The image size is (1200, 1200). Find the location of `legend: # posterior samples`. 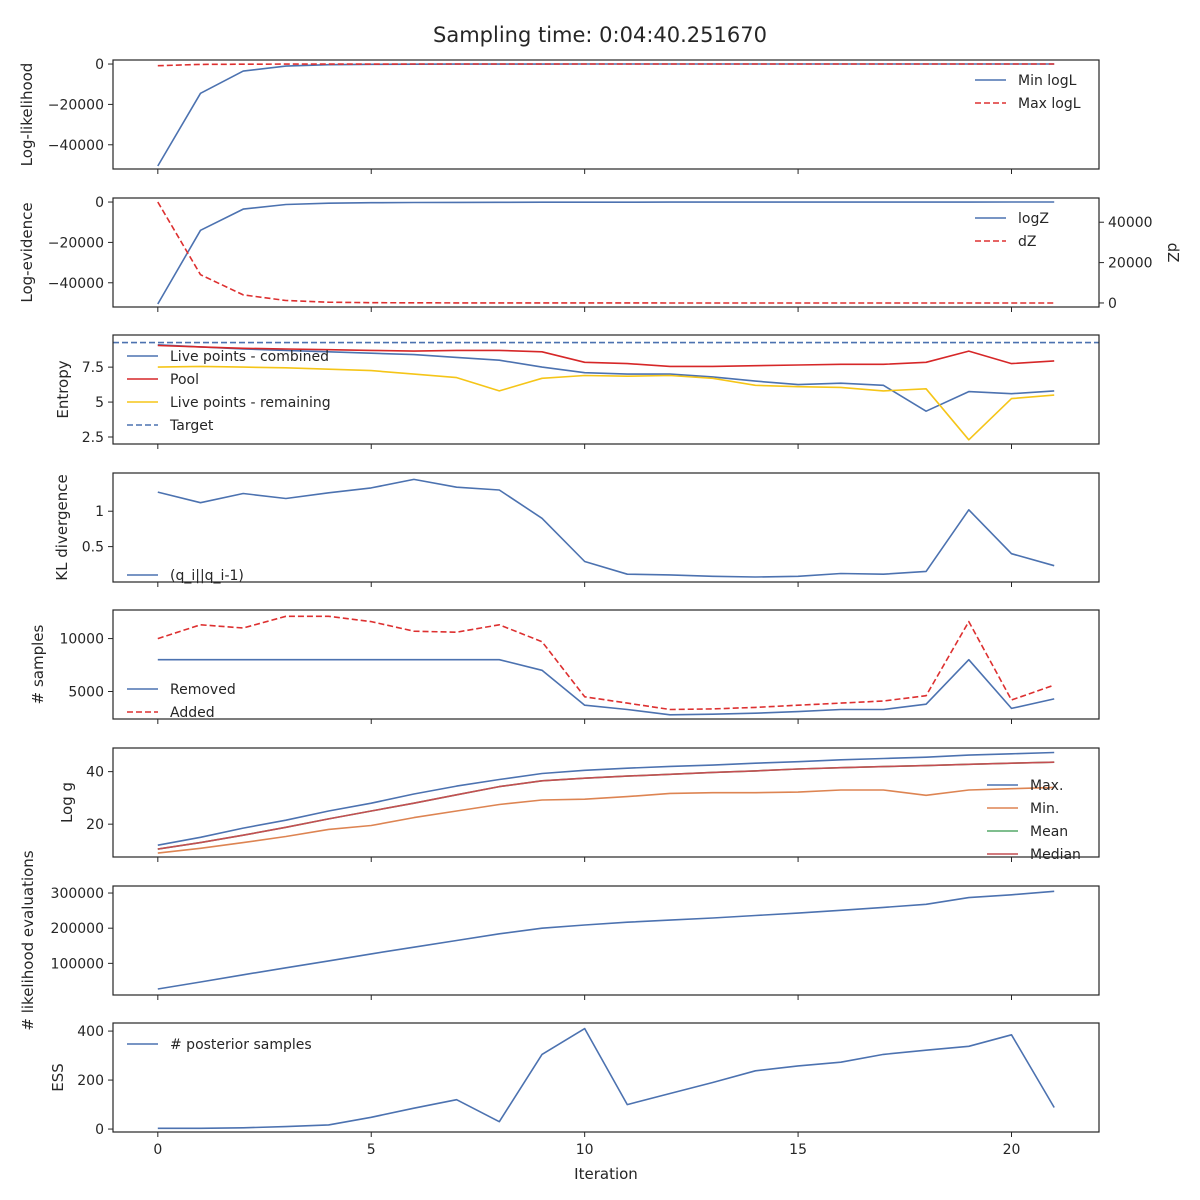

legend: # posterior samples is located at coordinates (219, 1045).